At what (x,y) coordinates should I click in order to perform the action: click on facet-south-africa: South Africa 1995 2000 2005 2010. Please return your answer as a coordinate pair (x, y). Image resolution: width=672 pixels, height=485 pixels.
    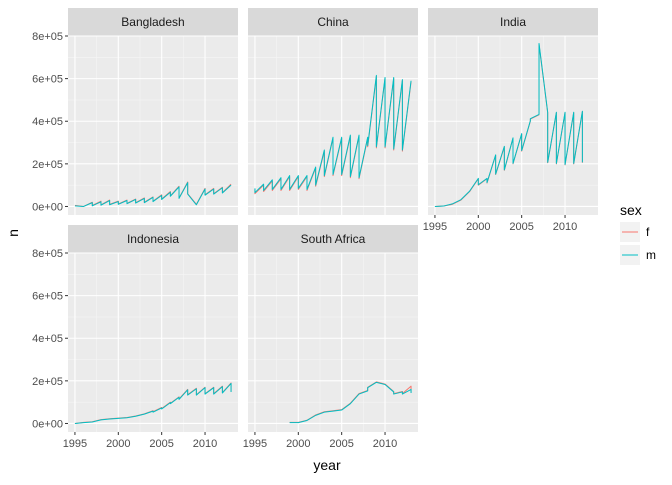
    Looking at the image, I should click on (330, 337).